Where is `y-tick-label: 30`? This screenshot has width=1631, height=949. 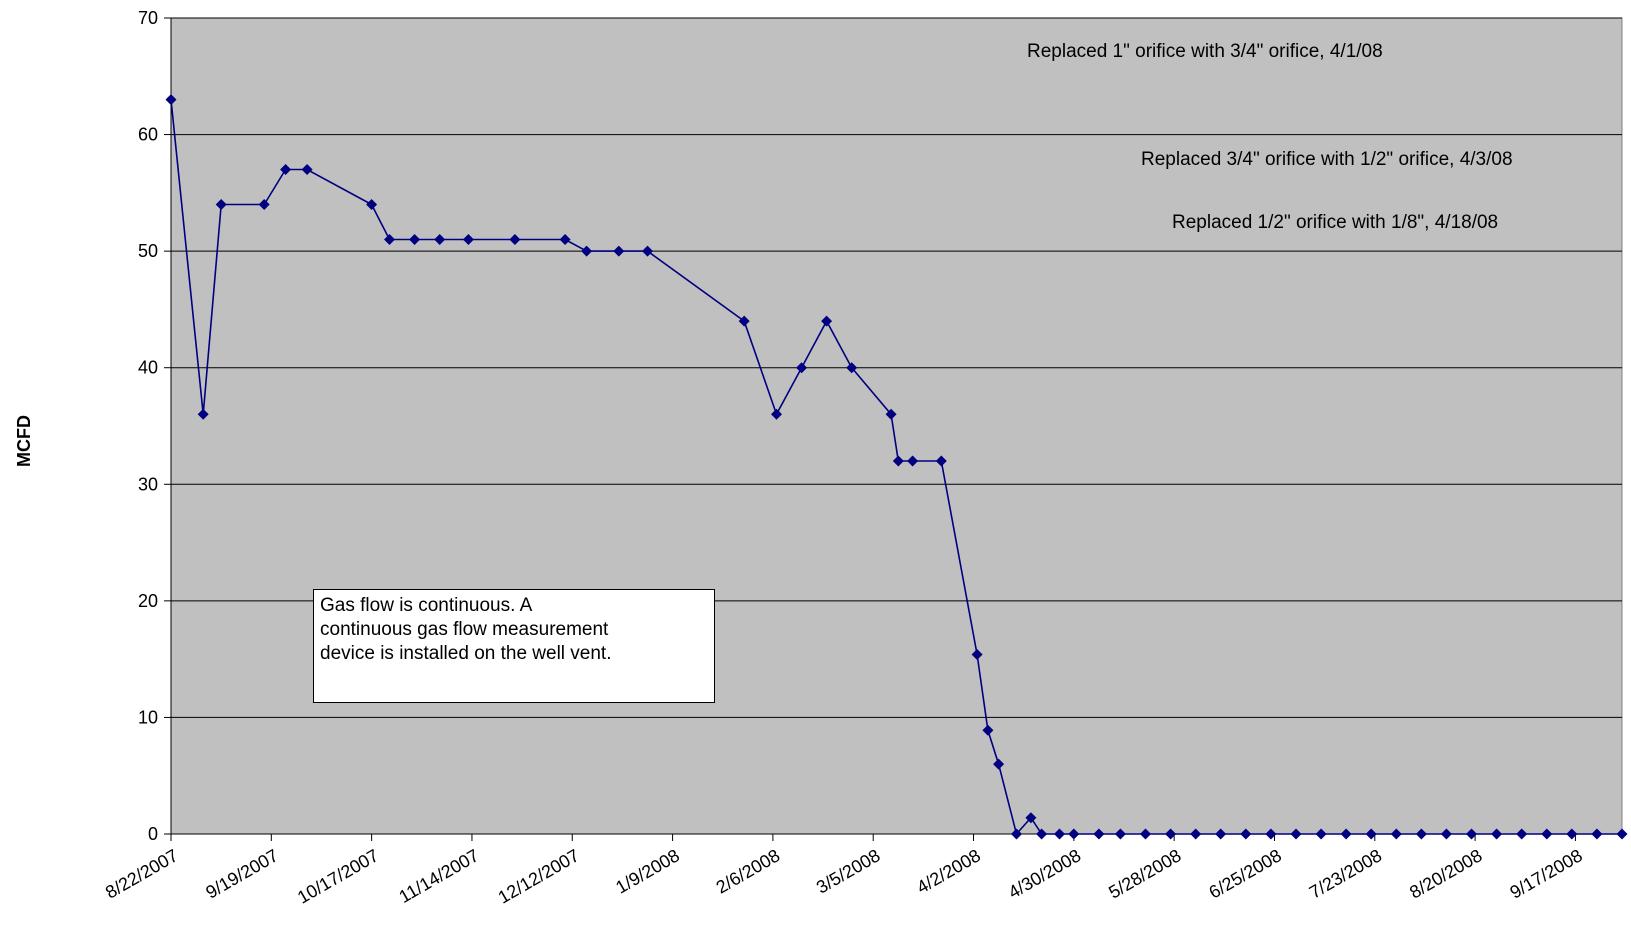
y-tick-label: 30 is located at coordinates (148, 484).